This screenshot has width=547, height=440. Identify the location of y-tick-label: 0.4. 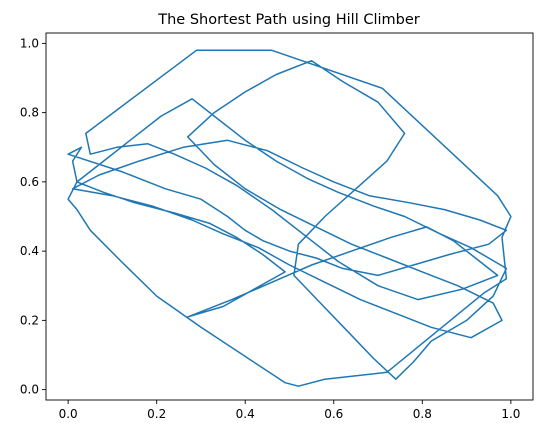
(29, 251).